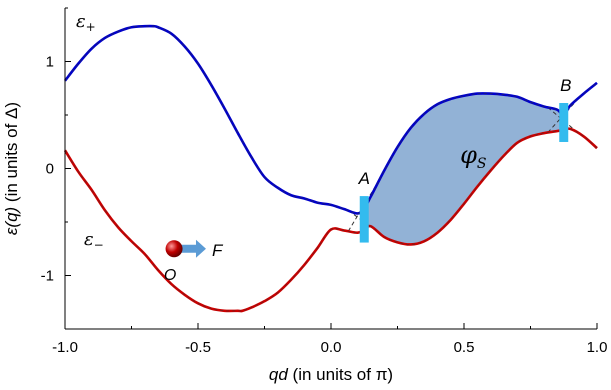  What do you see at coordinates (81, 21) in the screenshot?
I see `upper-band-label-main: ε` at bounding box center [81, 21].